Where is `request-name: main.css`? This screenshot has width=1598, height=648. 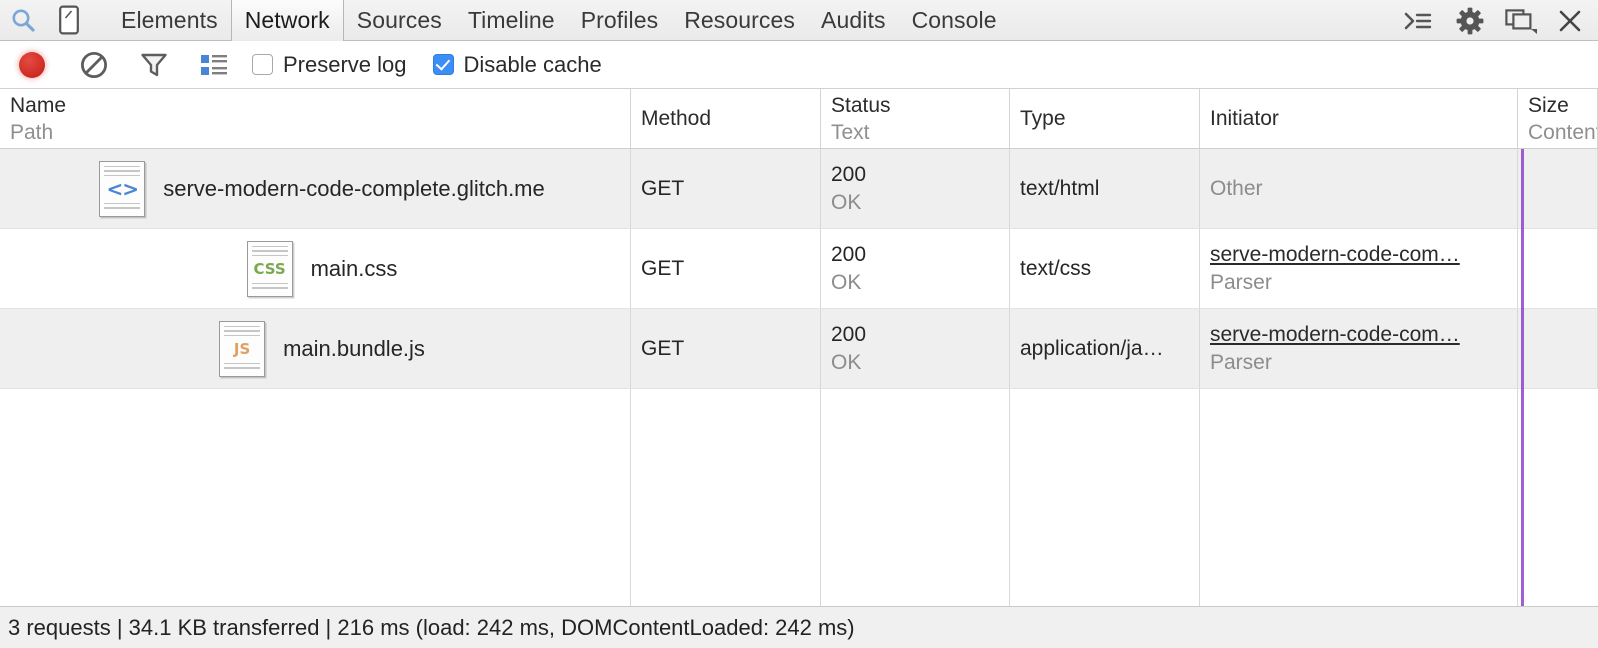 request-name: main.css is located at coordinates (354, 268).